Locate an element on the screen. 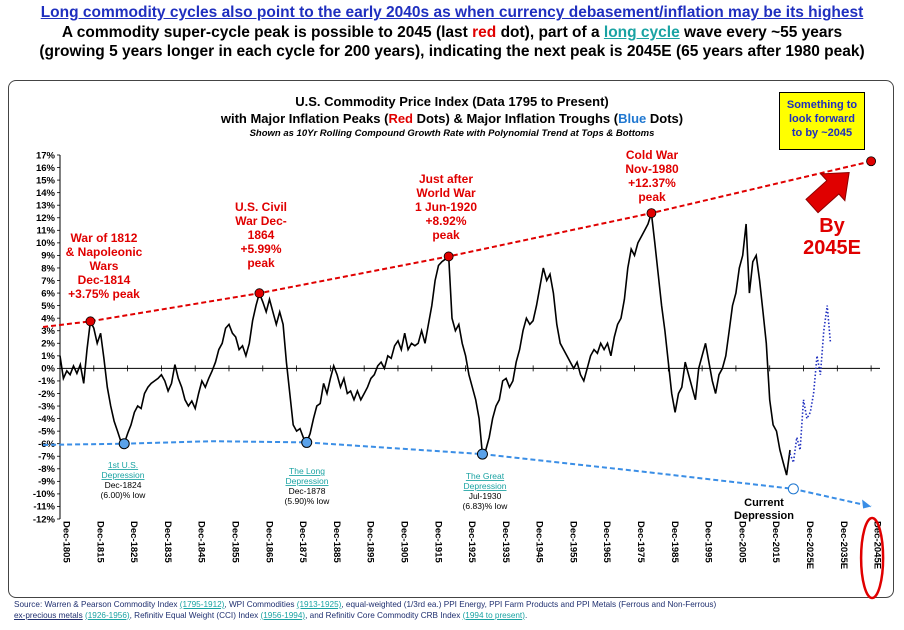 The height and width of the screenshot is (630, 904). y-tick-label: -9% is located at coordinates (46, 482).